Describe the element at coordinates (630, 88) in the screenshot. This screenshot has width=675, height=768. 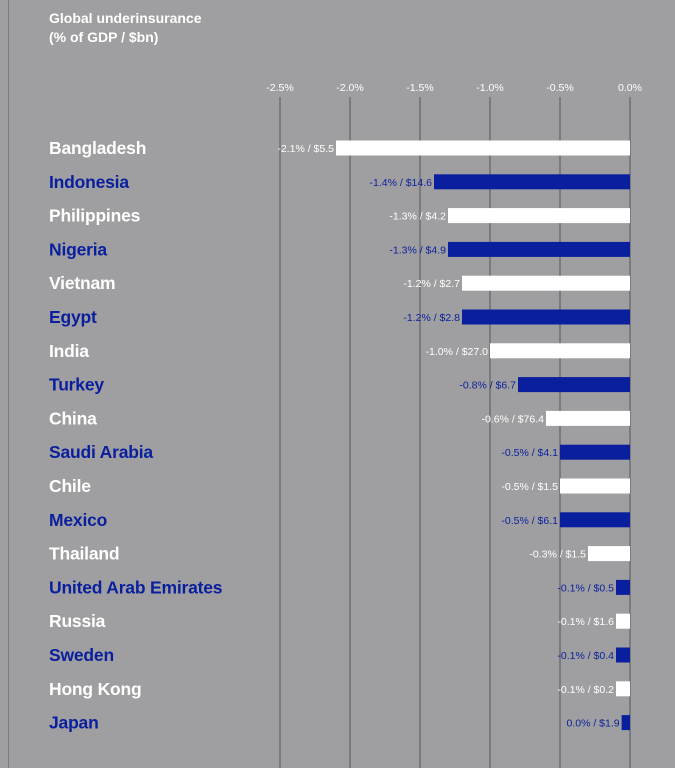
I see `x-tick-label: 0.0%` at that location.